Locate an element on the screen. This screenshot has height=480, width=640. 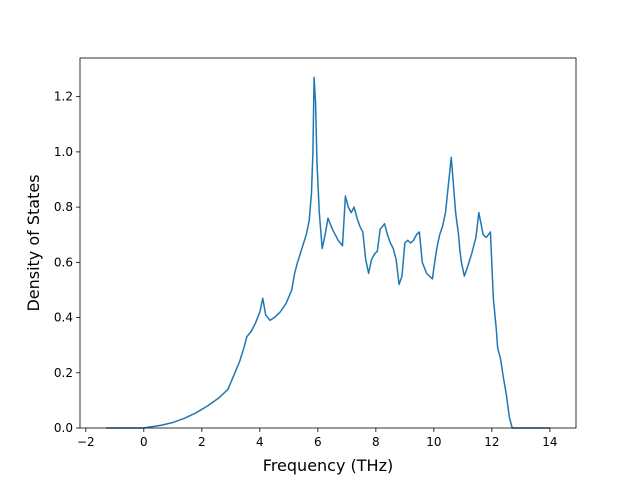
x-tick-label: 0 is located at coordinates (144, 442).